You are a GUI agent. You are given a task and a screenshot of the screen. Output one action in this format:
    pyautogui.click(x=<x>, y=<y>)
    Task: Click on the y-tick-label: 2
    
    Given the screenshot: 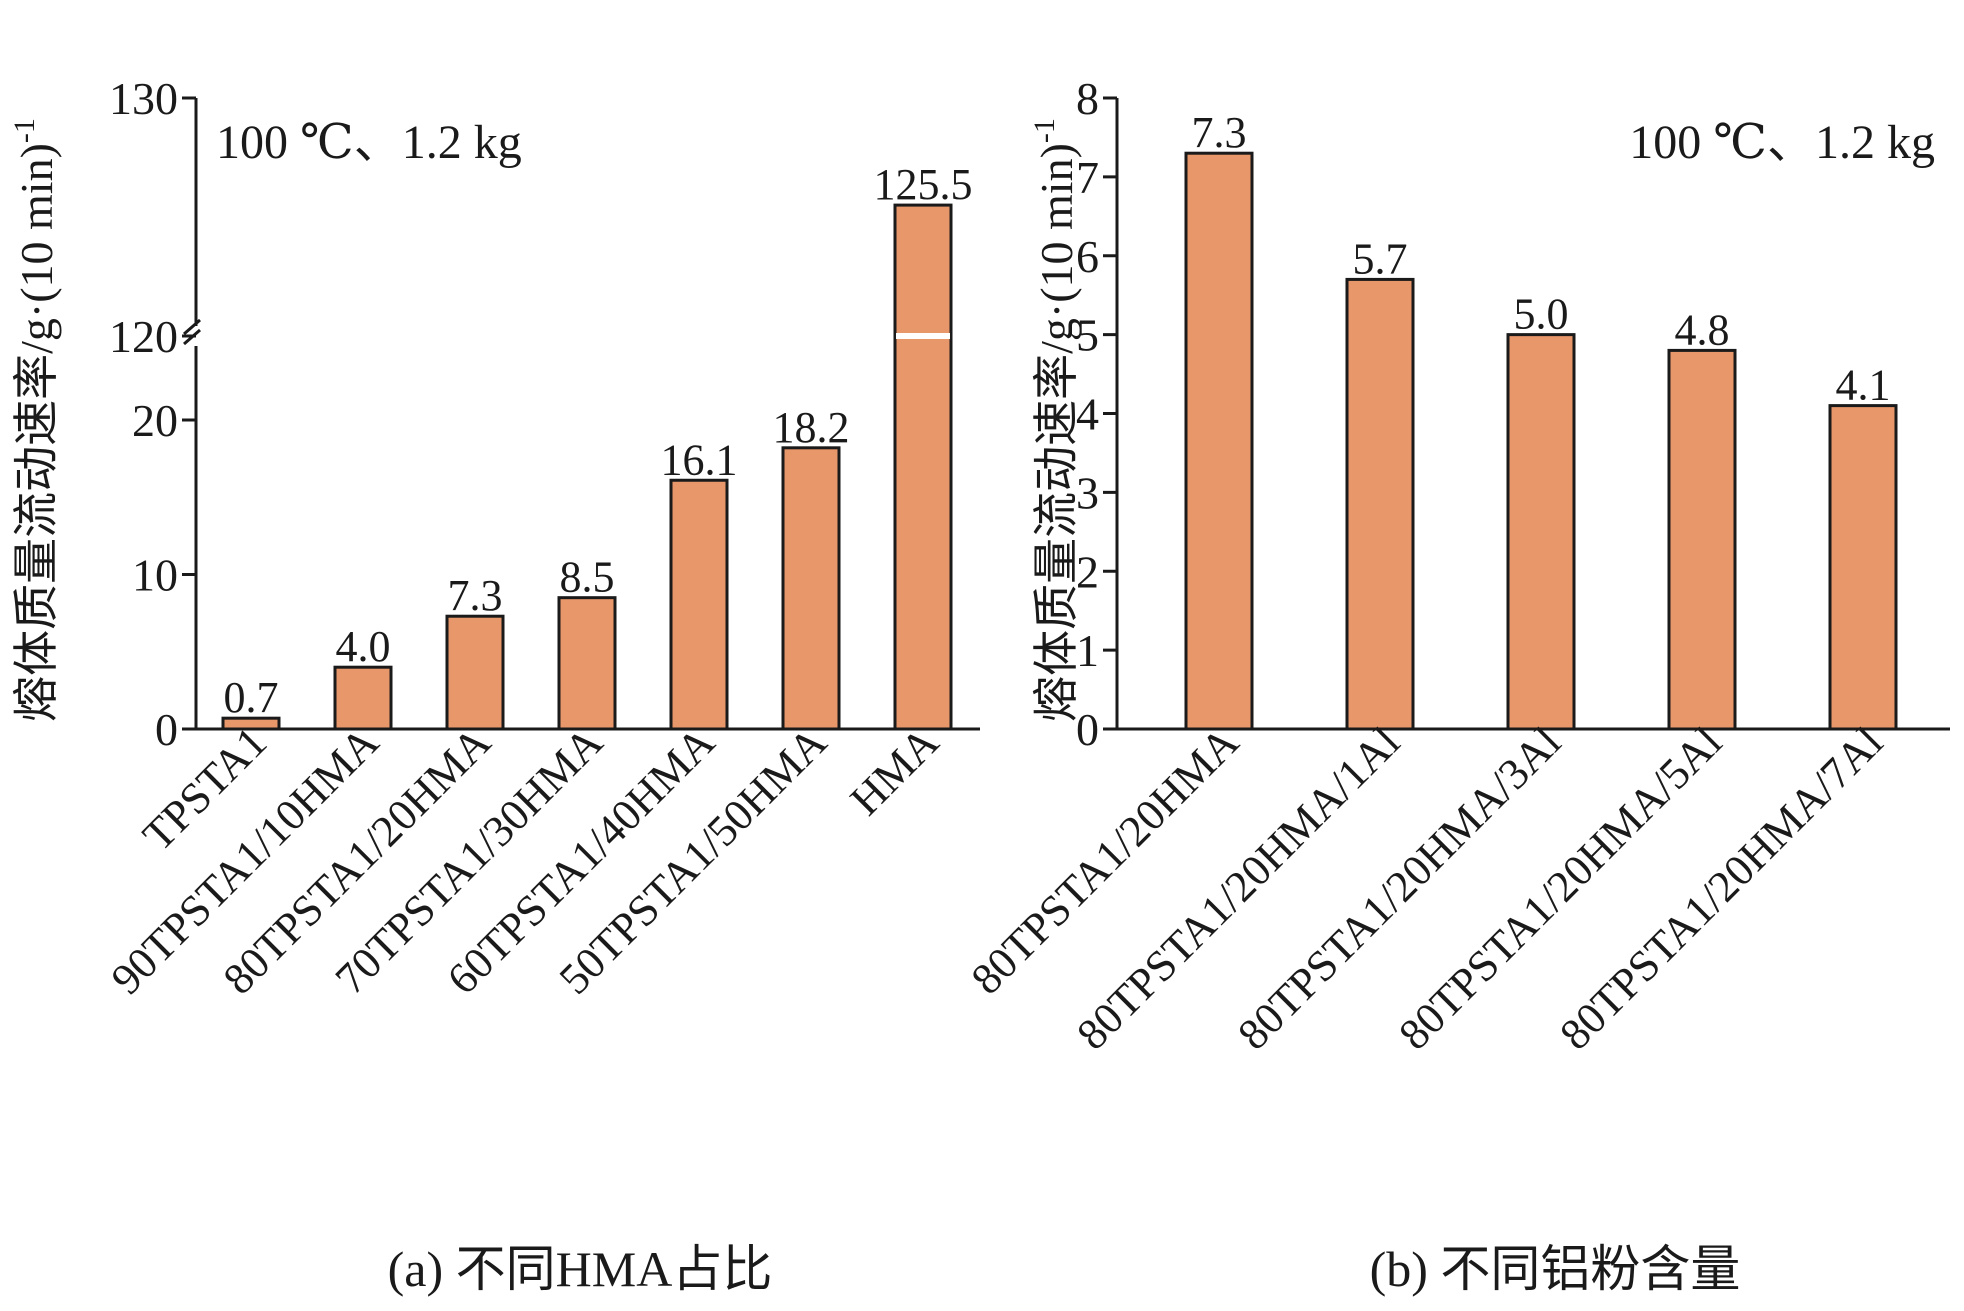 What is the action you would take?
    pyautogui.click(x=1087, y=571)
    